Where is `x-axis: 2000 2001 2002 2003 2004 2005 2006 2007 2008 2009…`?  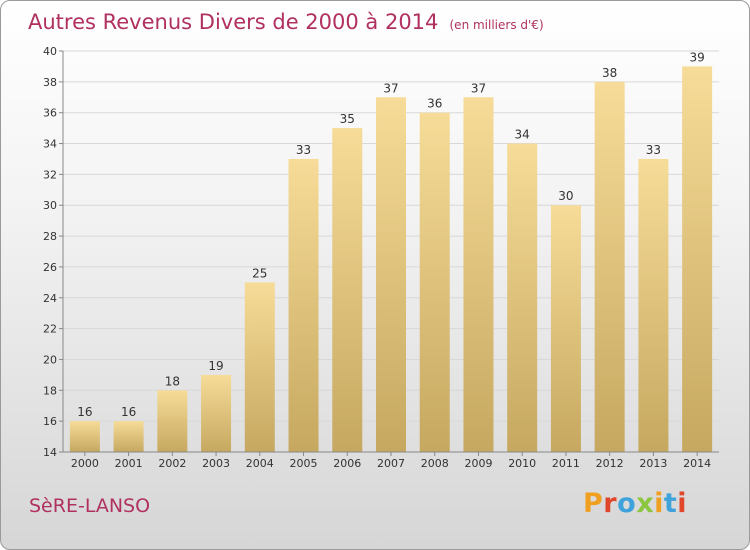
x-axis: 2000 2001 2002 2003 2004 2005 2006 2007 2008 2009… is located at coordinates (391, 460).